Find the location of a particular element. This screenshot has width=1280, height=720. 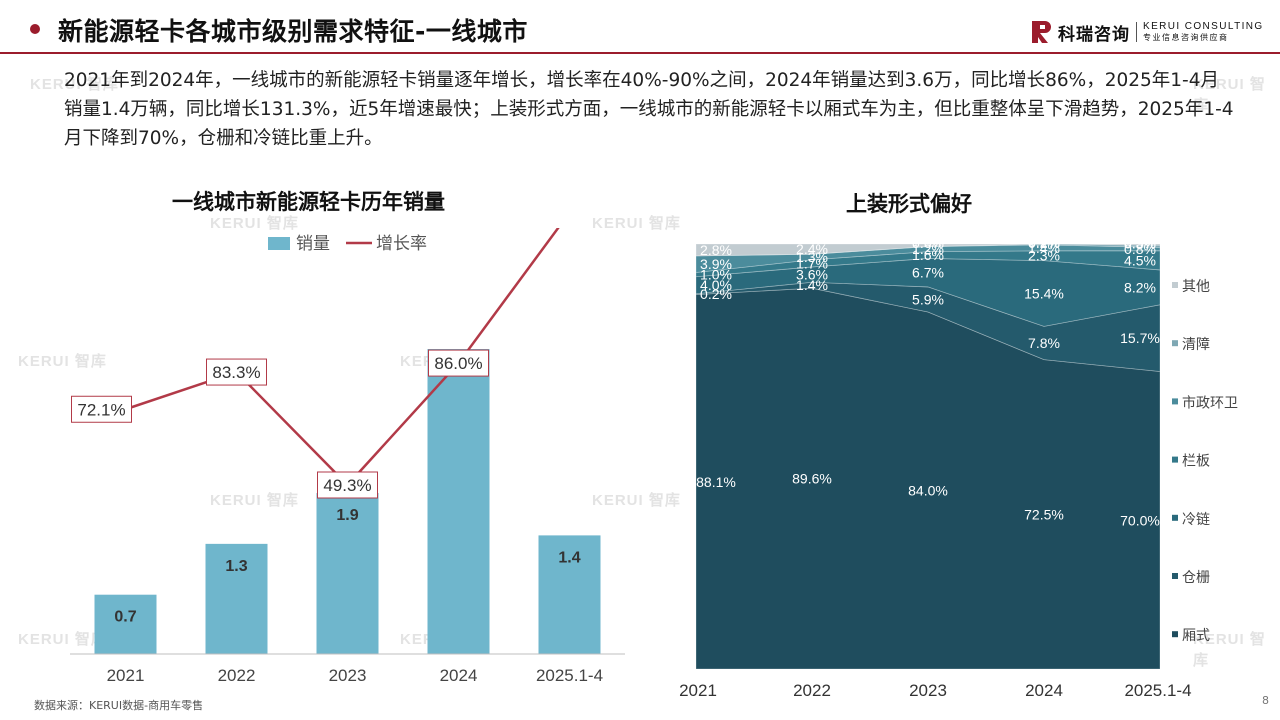

logo-name-en: KERUI CONSULTING is located at coordinates (1203, 26).